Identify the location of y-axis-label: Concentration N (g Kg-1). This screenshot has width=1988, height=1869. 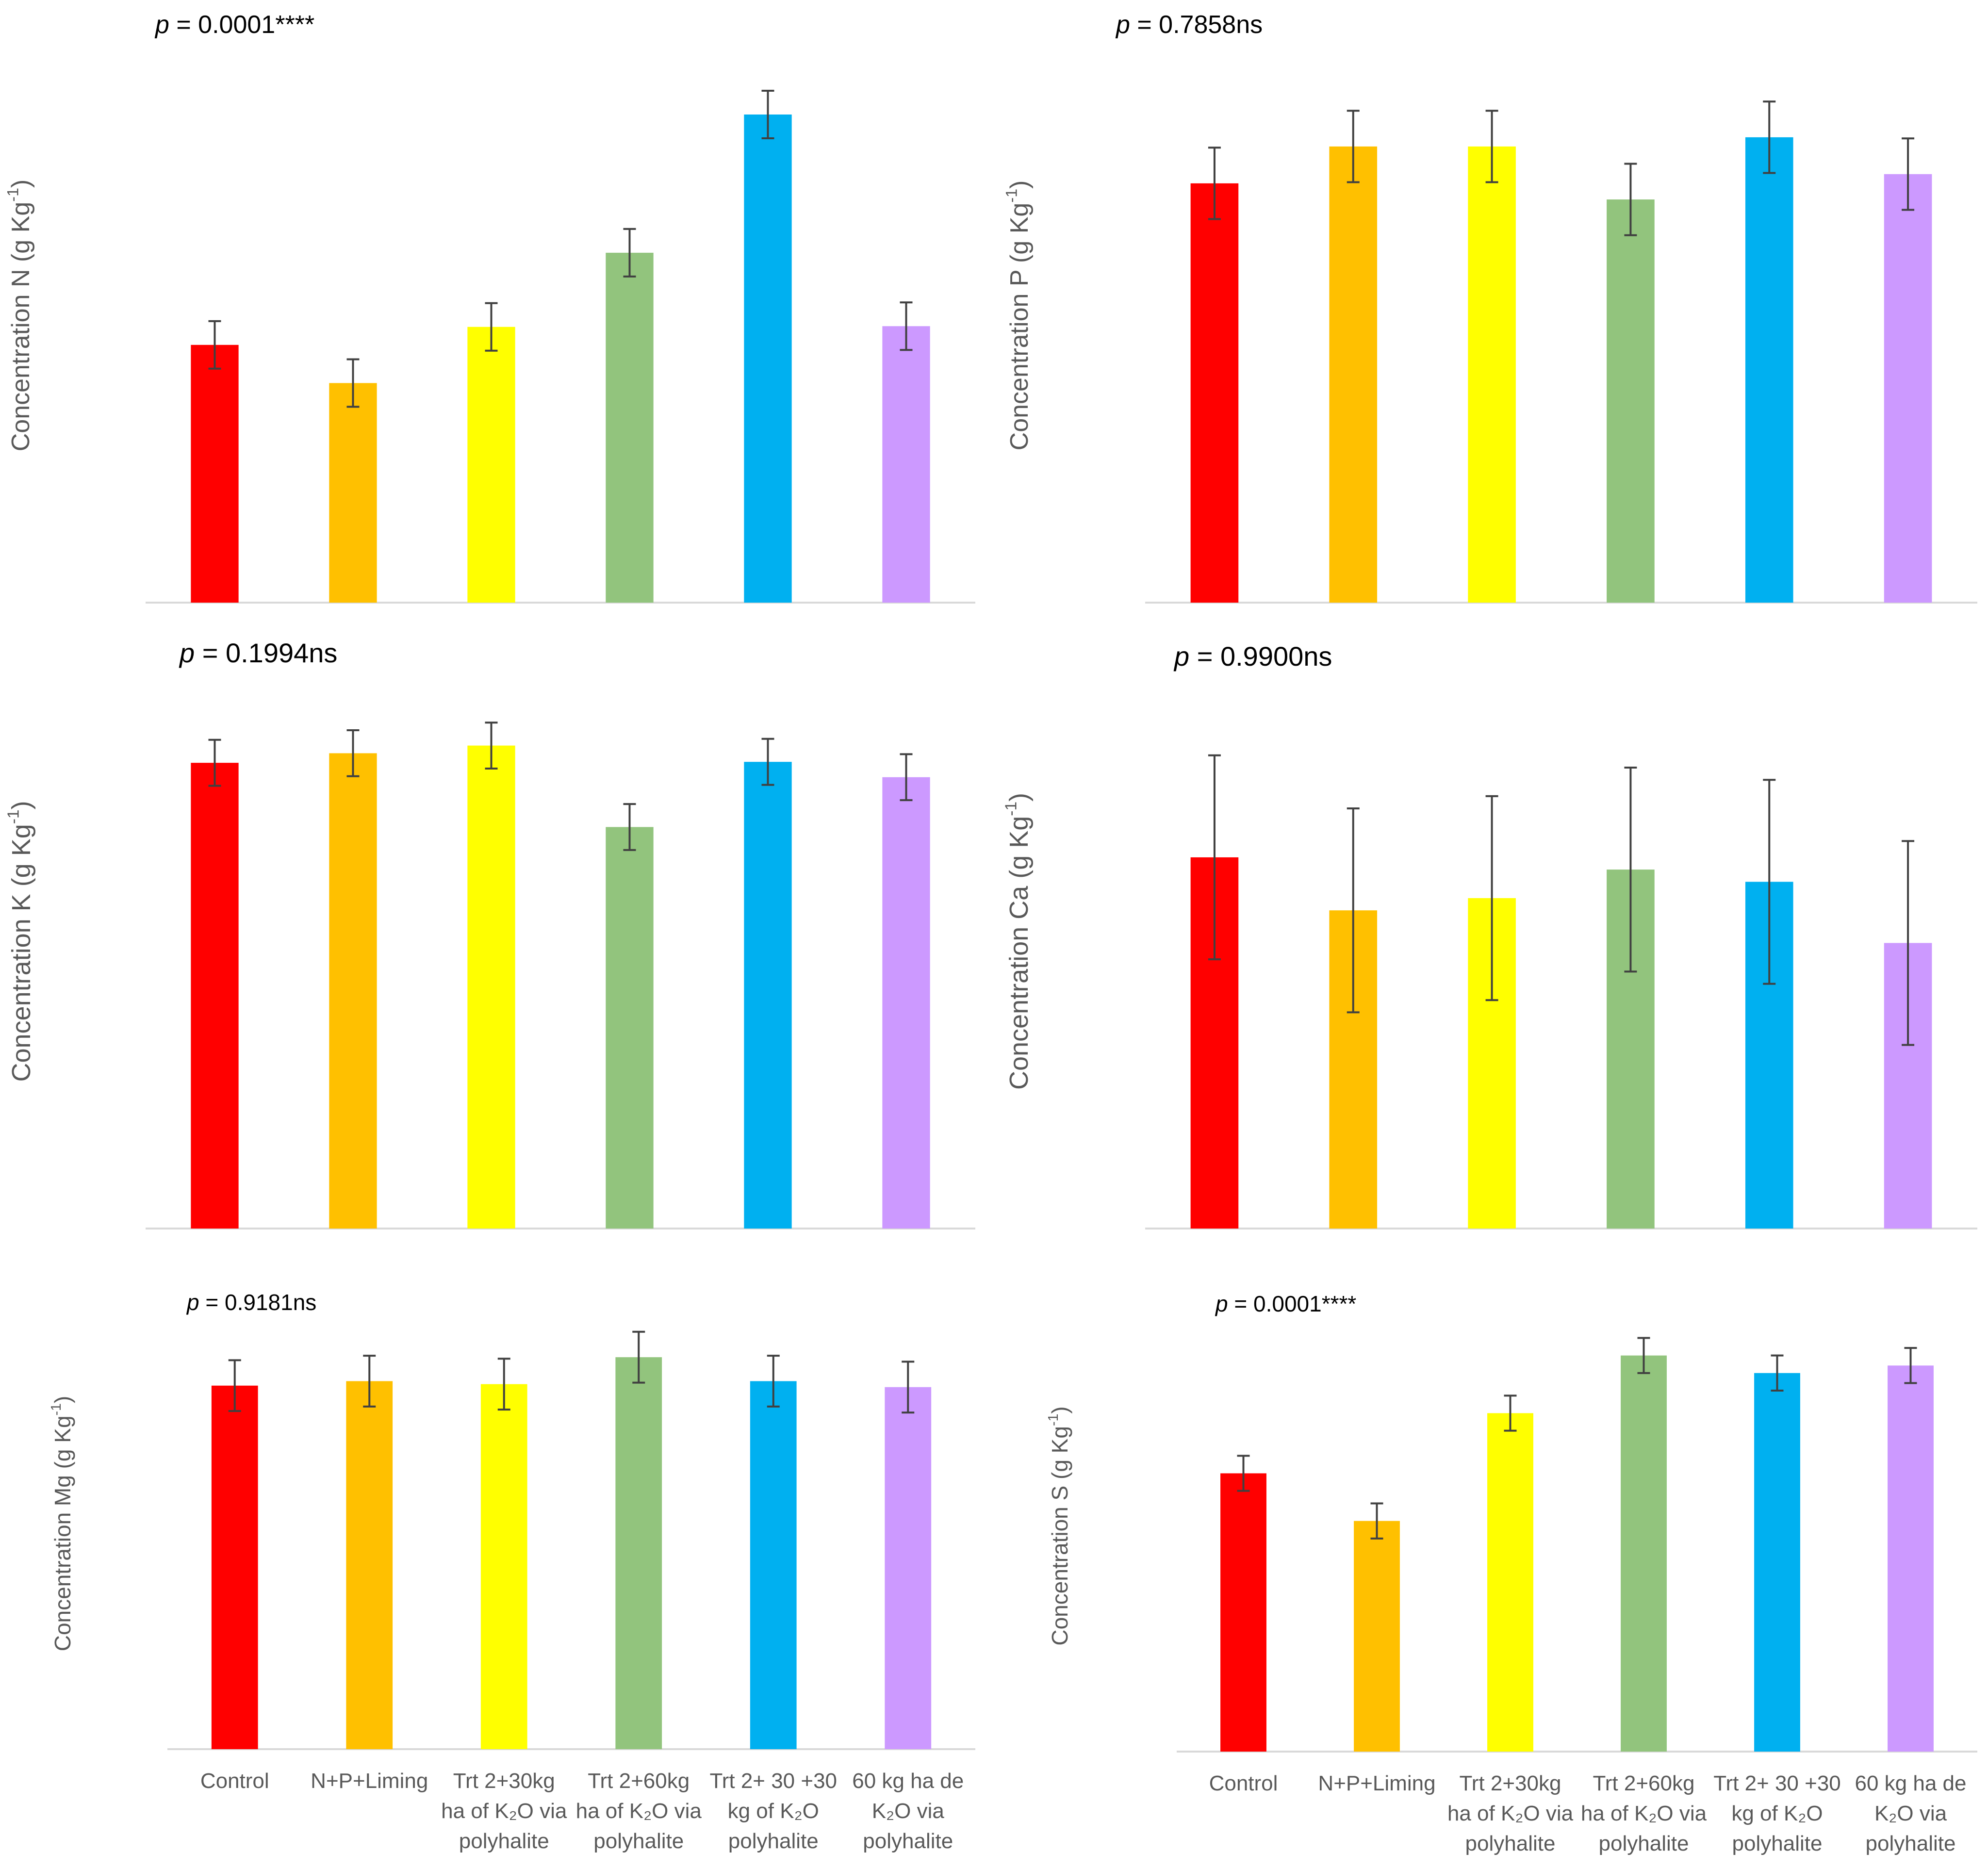
(19, 316).